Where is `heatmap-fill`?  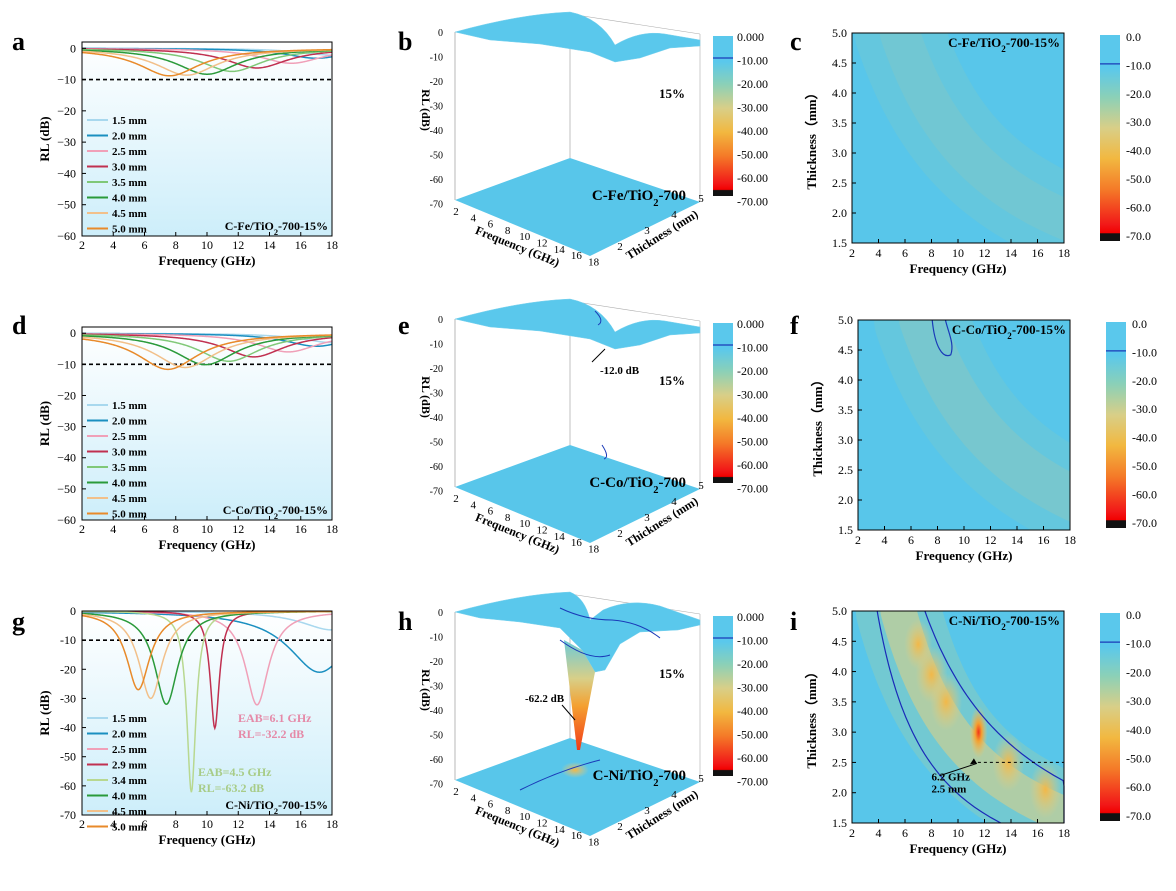
heatmap-fill is located at coordinates (972, 425).